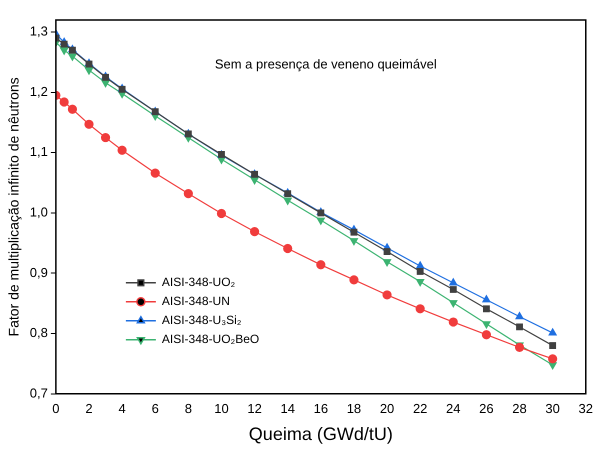  Describe the element at coordinates (586, 408) in the screenshot. I see `x-tick-label: 32` at that location.